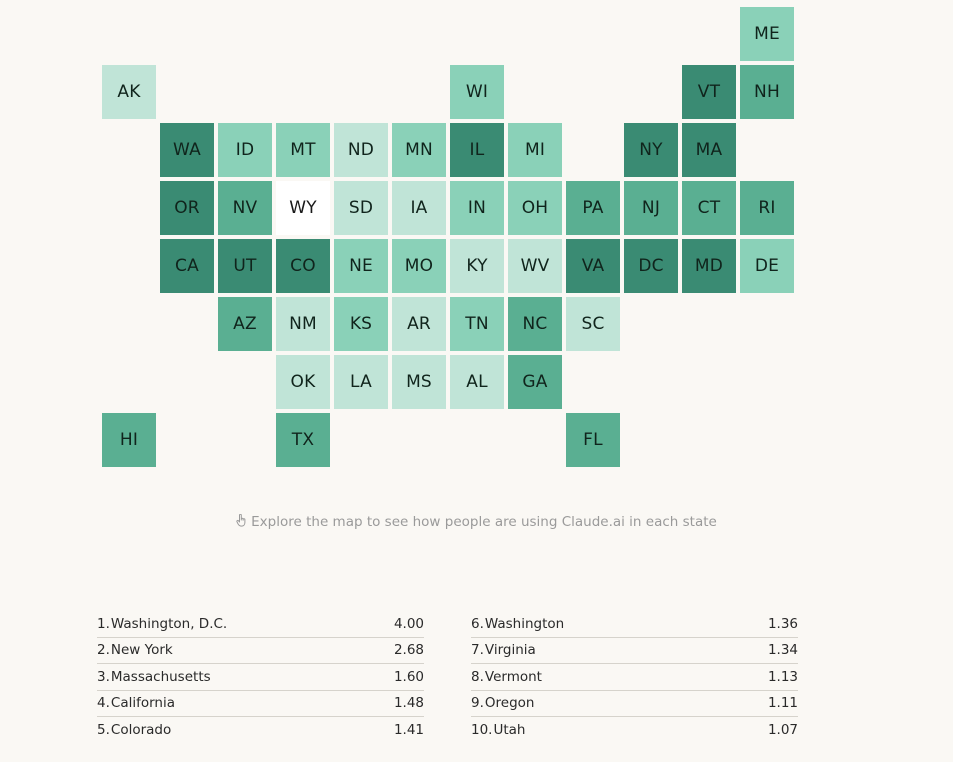 The image size is (953, 762). I want to click on ranking-row: 3. Massachusetts 1.60, so click(260, 677).